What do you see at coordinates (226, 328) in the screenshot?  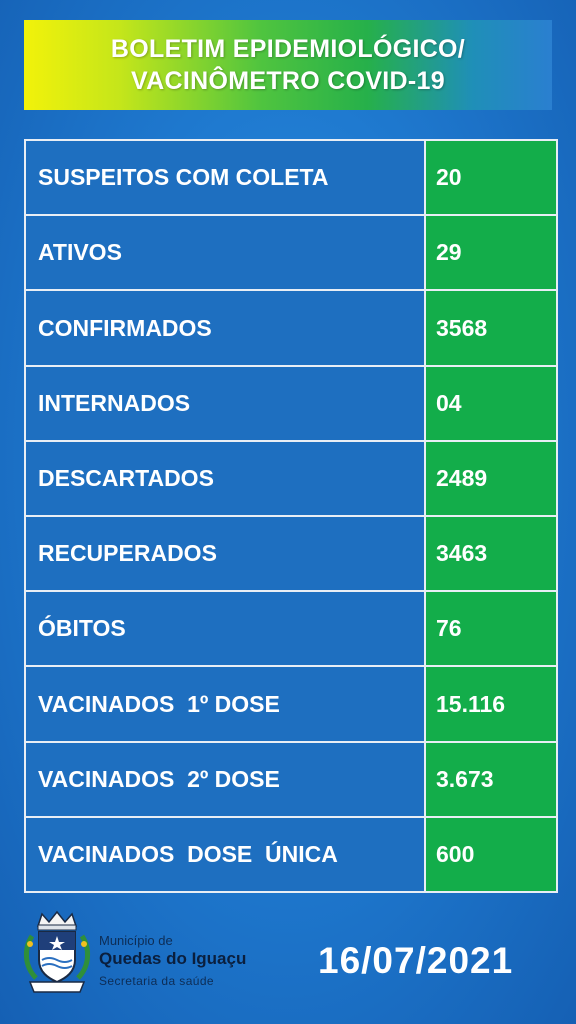 I see `row-label: CONFIRMADOS` at bounding box center [226, 328].